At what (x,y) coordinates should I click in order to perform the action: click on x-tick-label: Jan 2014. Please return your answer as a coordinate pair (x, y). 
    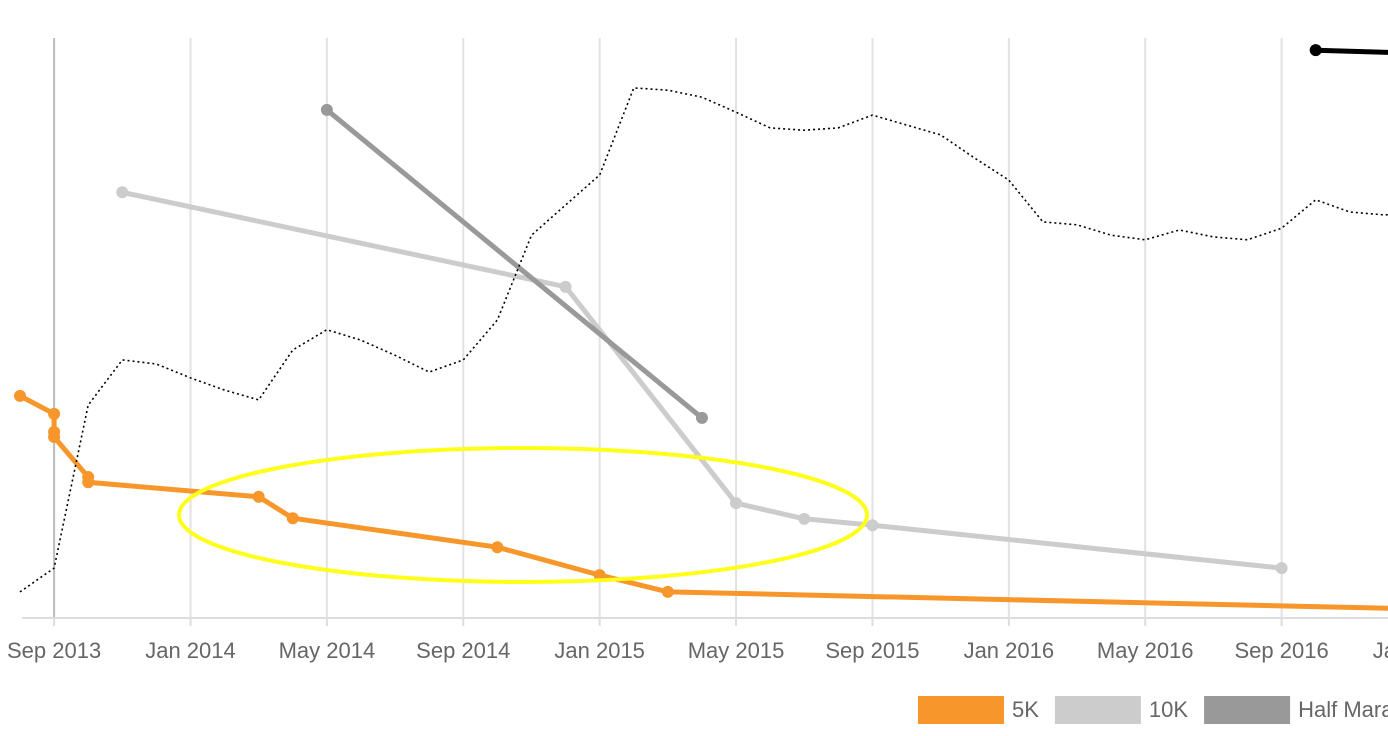
    Looking at the image, I should click on (190, 650).